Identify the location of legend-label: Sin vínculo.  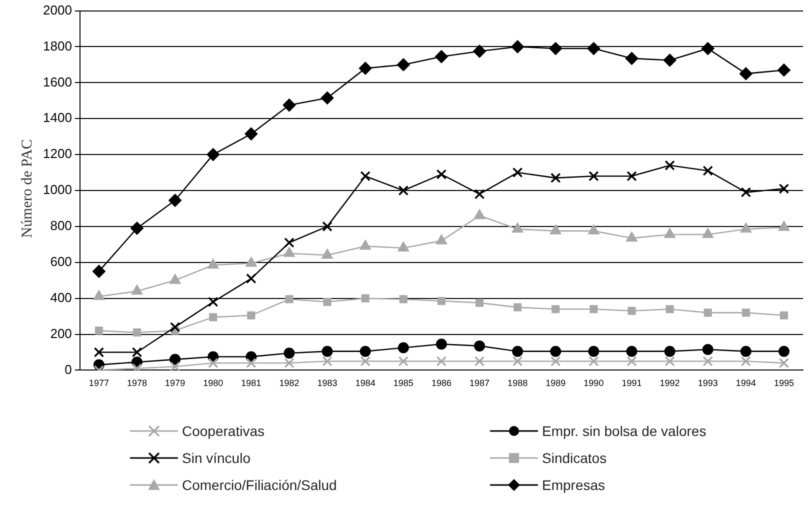
(216, 458).